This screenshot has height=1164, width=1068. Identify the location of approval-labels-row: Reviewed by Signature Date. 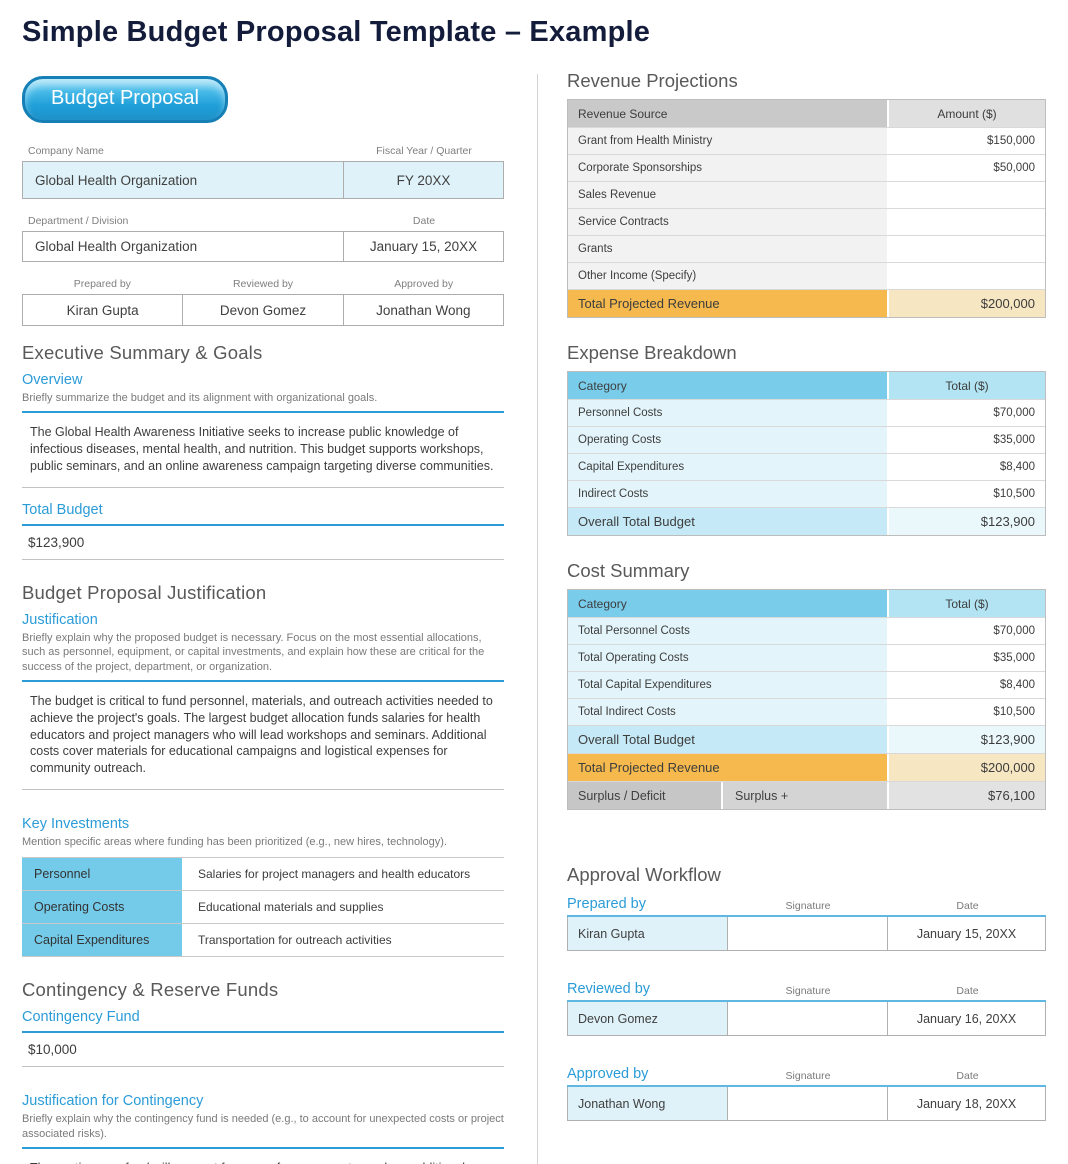
(806, 989).